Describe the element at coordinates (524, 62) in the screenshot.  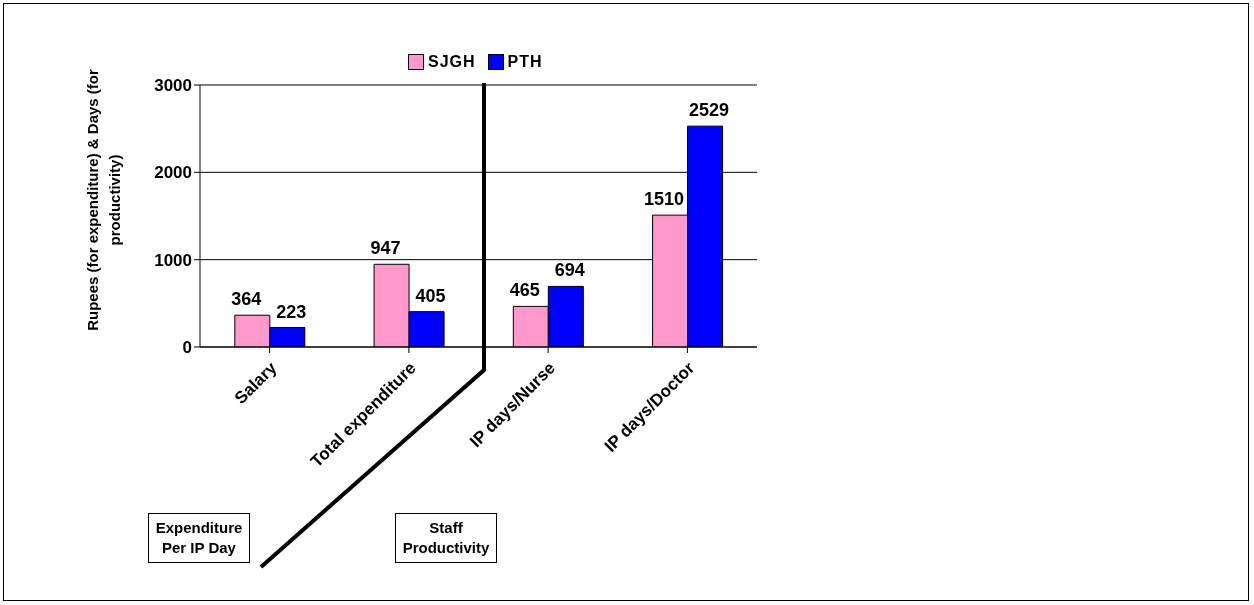
I see `legend-label: PTH` at that location.